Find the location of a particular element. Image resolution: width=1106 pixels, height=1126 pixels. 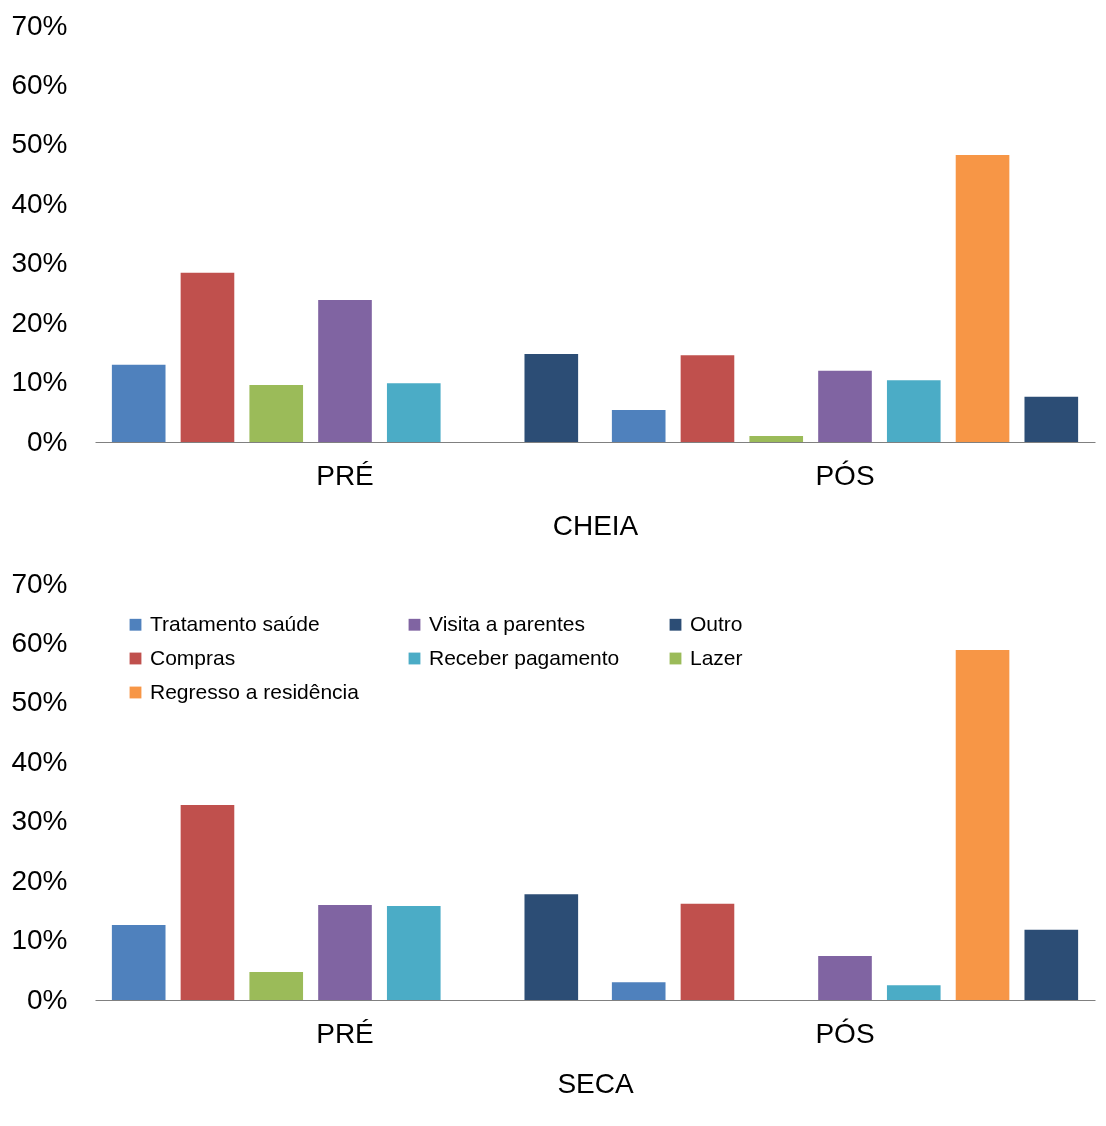

legend-label: Compras is located at coordinates (193, 657).